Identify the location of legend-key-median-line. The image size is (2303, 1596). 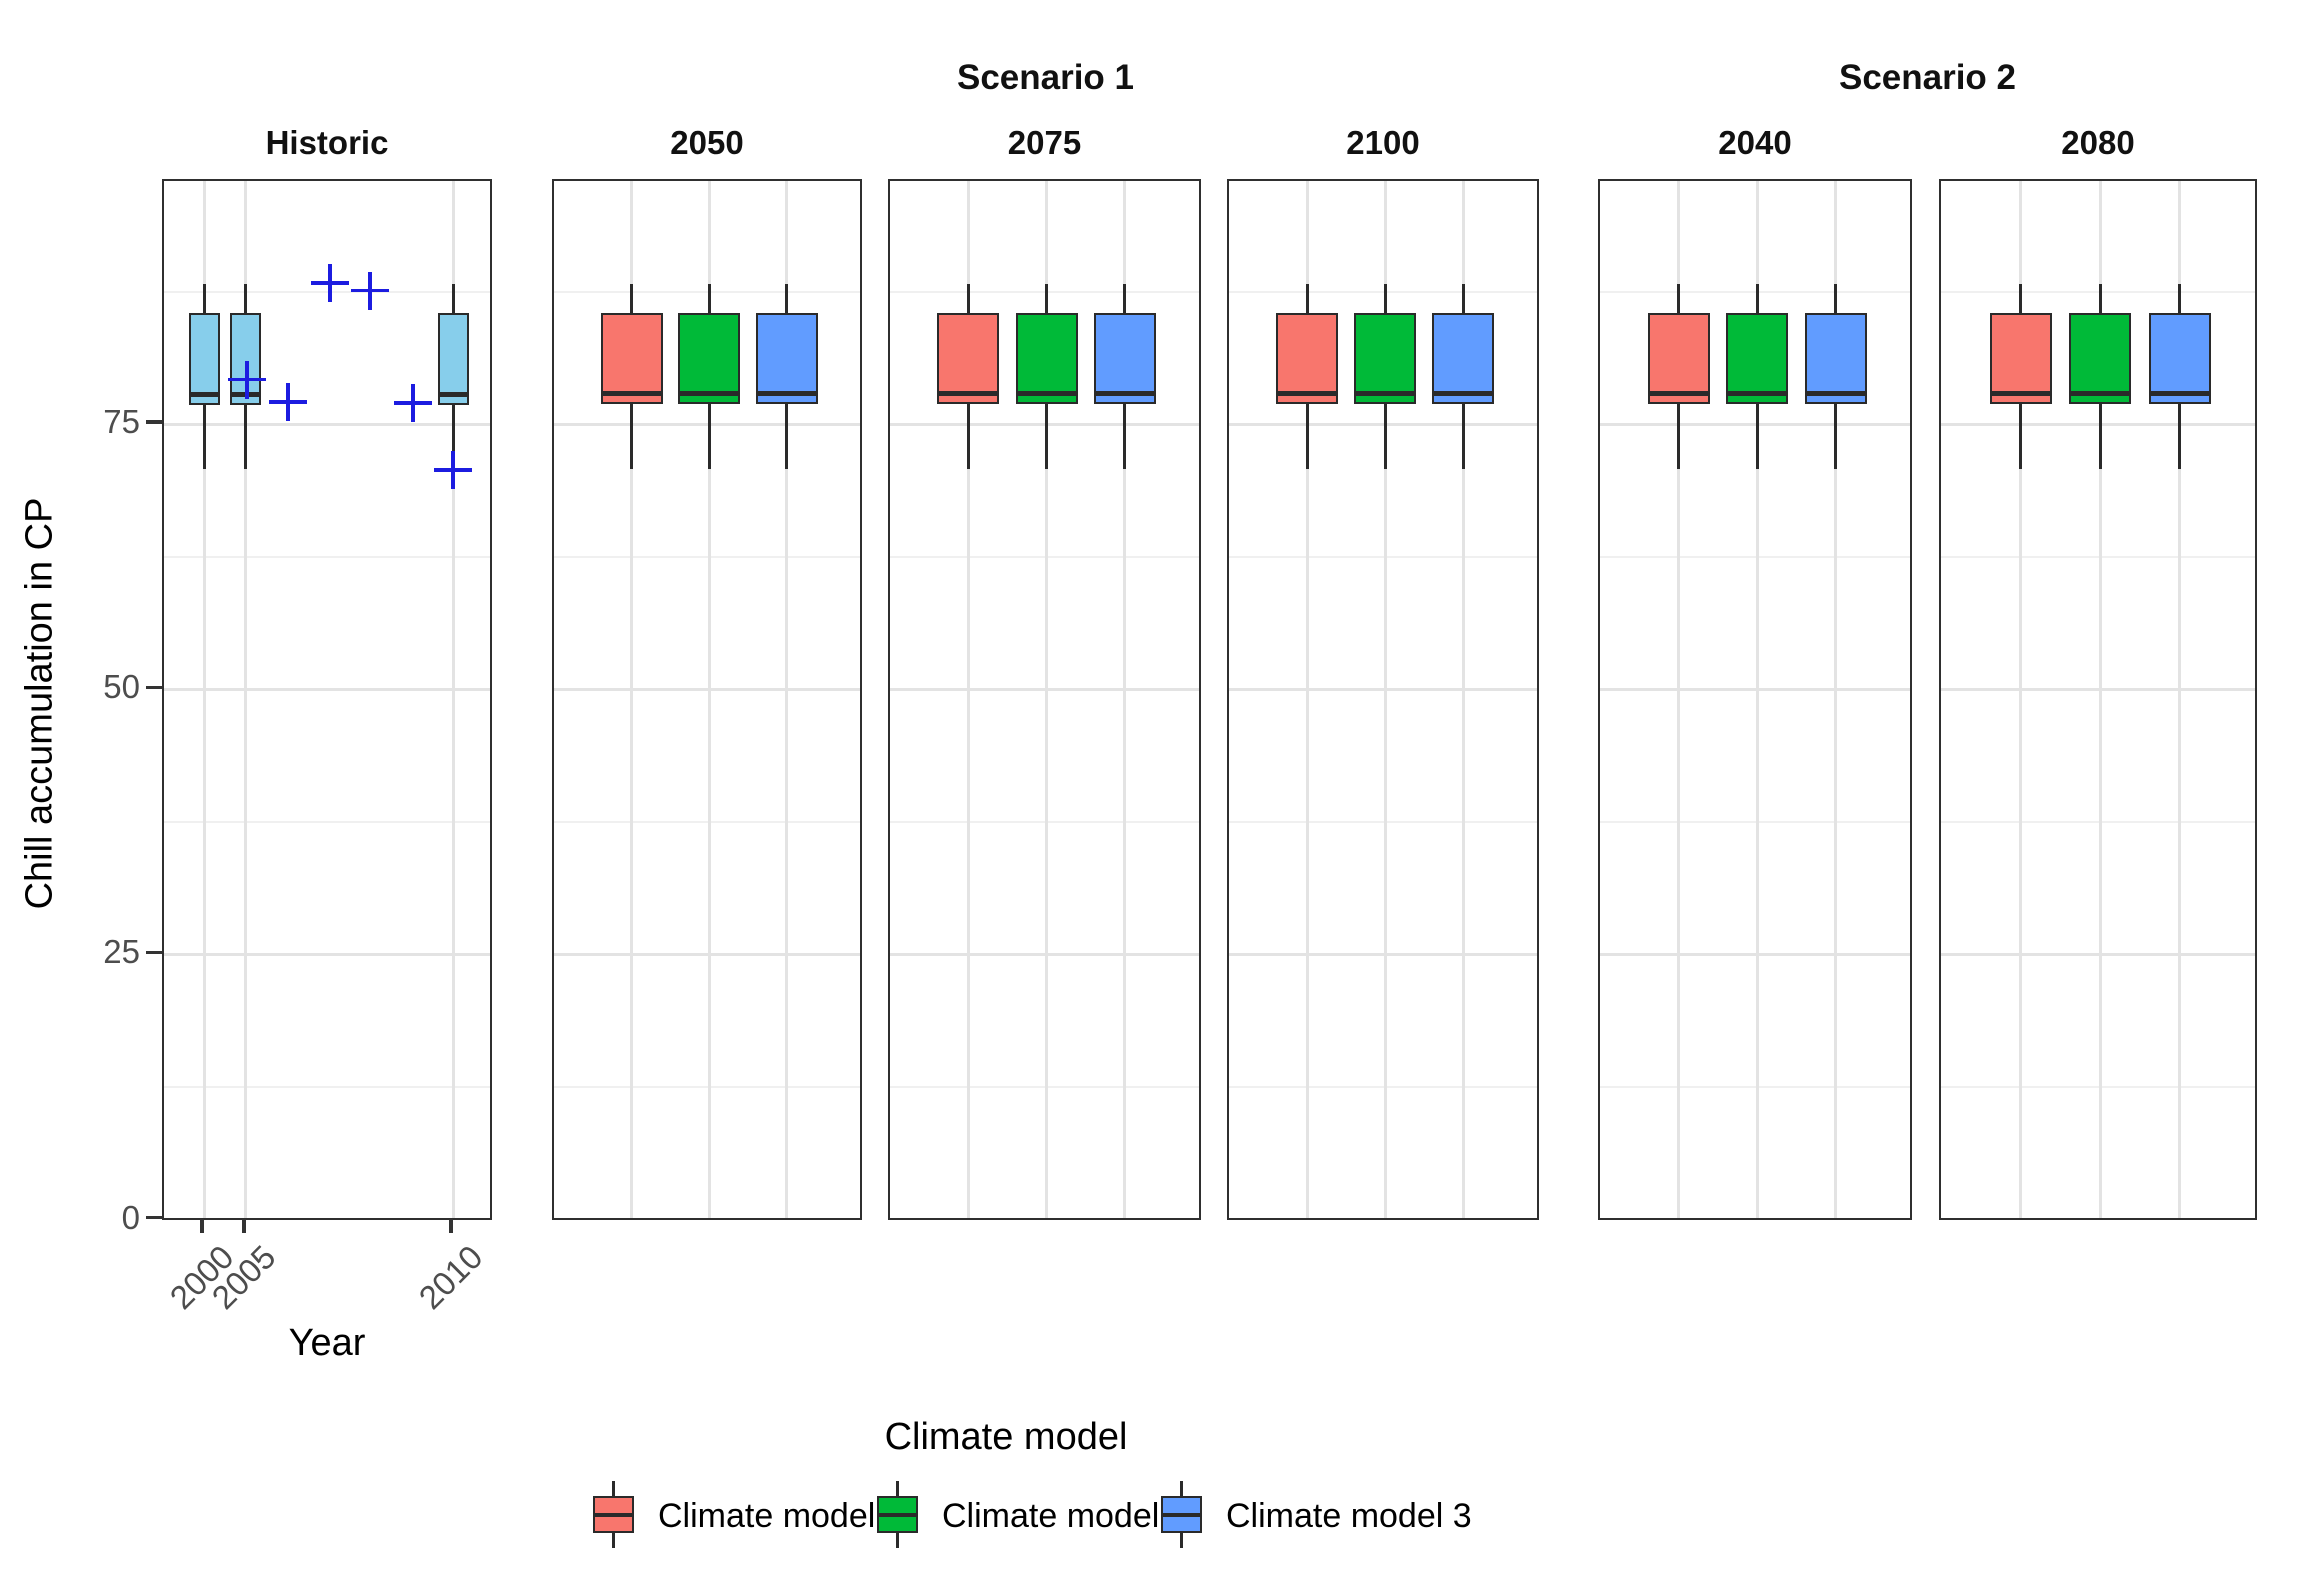
(1181, 1514).